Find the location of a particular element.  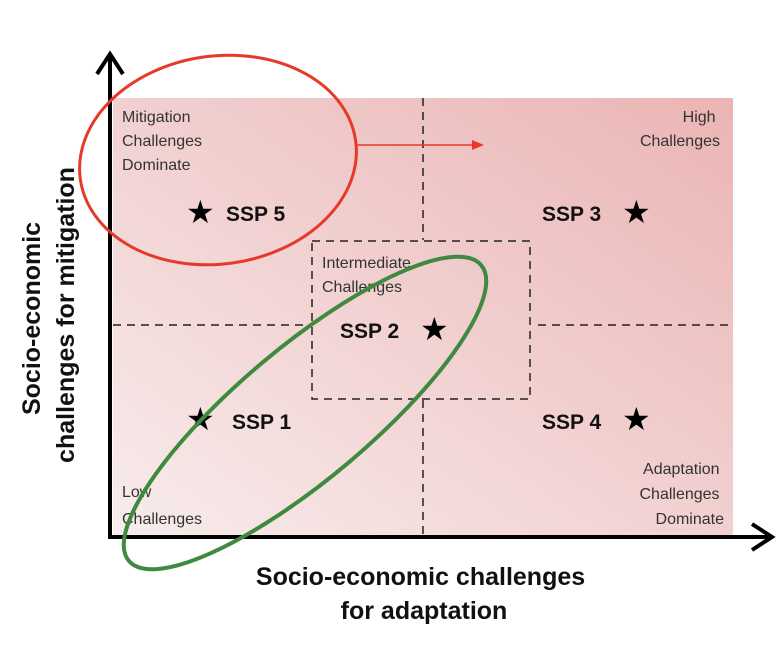

scenario-ssp3: SSP 3 ★ is located at coordinates (596, 212).